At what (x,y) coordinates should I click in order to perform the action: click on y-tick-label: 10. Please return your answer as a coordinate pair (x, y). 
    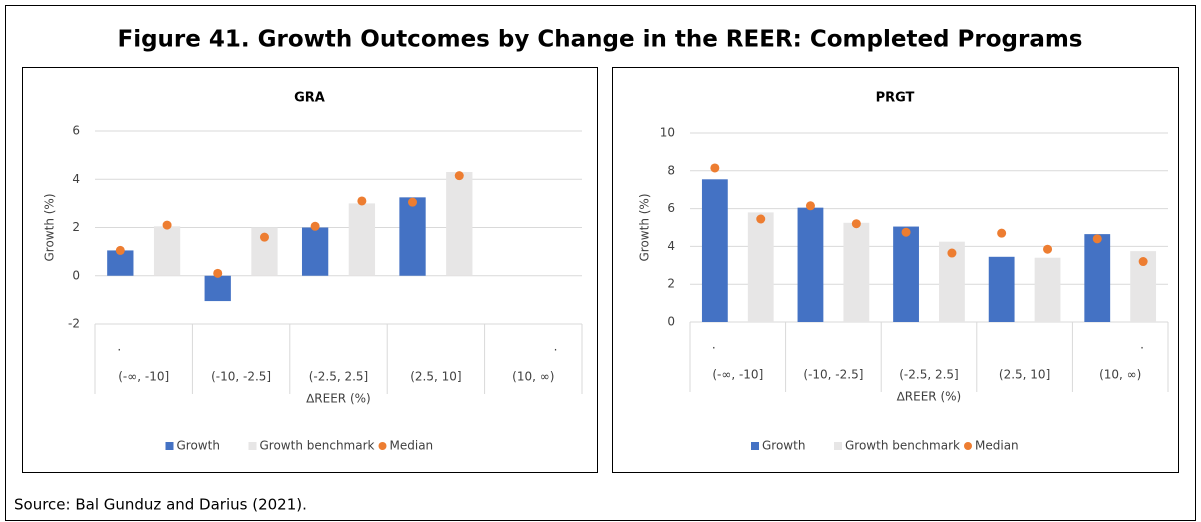
    Looking at the image, I should click on (667, 133).